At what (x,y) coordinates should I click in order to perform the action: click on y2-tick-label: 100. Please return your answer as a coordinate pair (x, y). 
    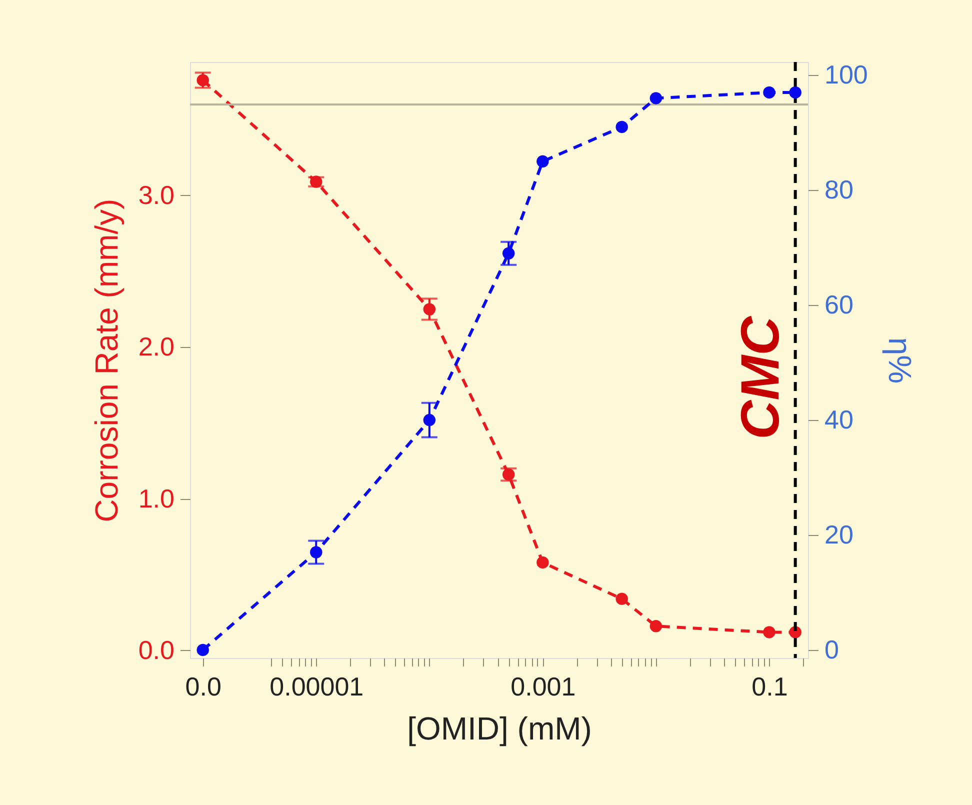
    Looking at the image, I should click on (846, 75).